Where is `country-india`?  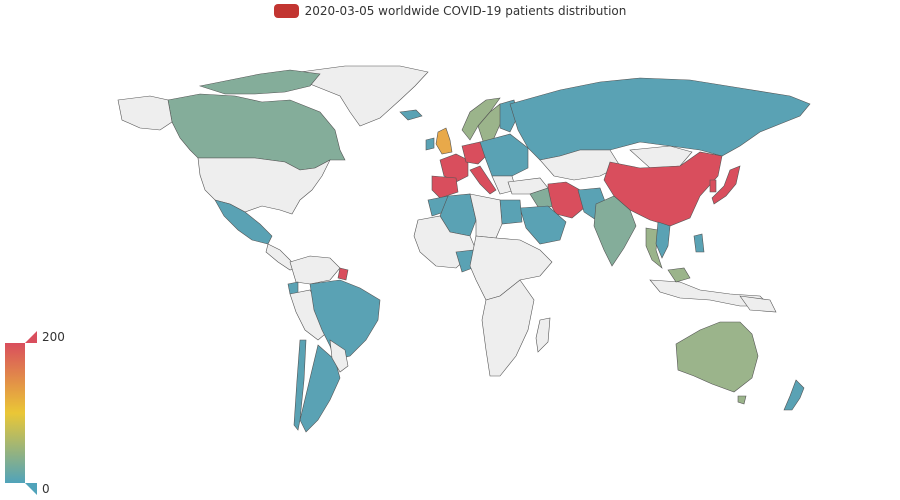 country-india is located at coordinates (615, 231).